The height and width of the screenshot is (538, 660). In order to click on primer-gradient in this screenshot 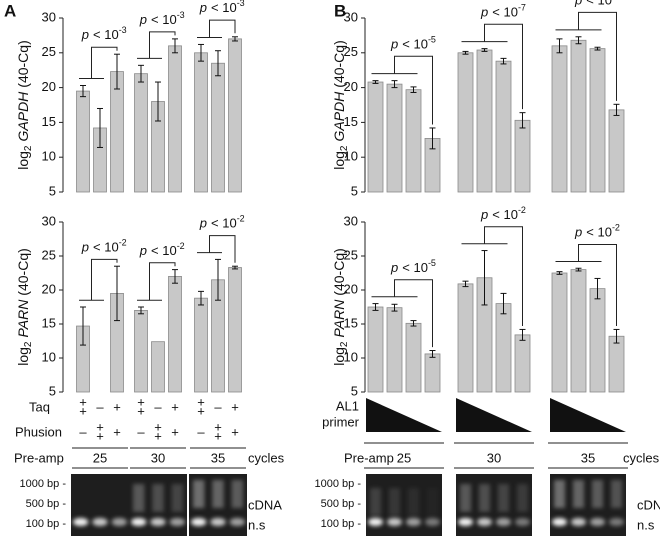, I will do `click(494, 415)`.